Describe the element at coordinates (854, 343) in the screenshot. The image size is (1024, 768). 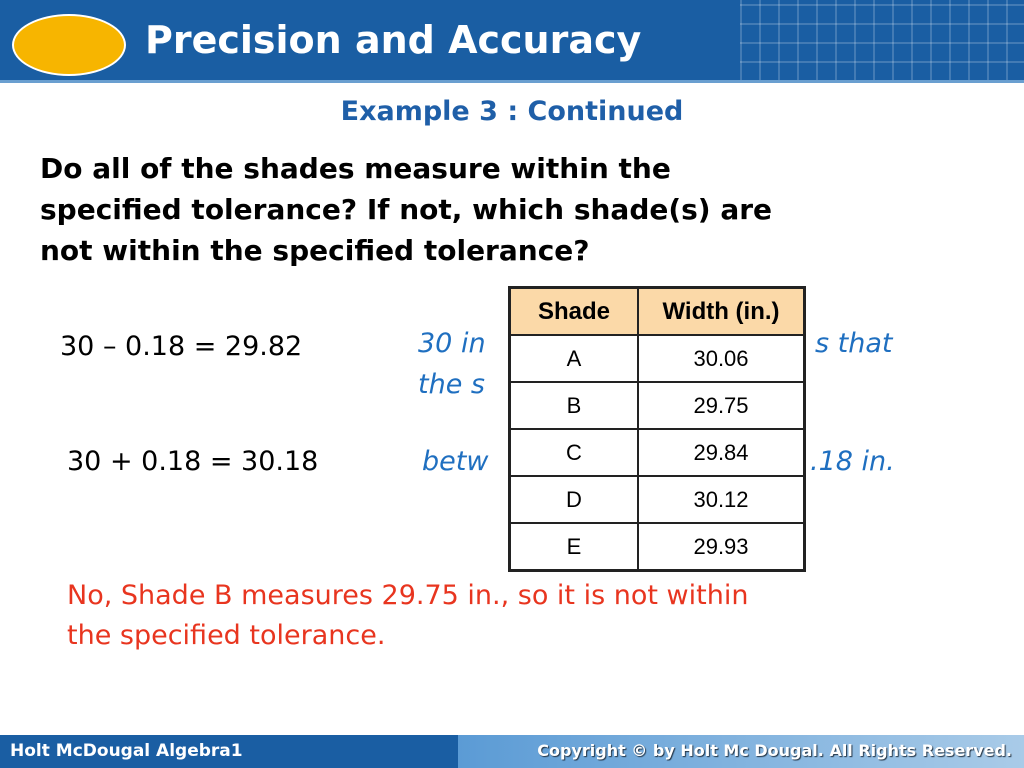
I see `note-fragment: s that` at that location.